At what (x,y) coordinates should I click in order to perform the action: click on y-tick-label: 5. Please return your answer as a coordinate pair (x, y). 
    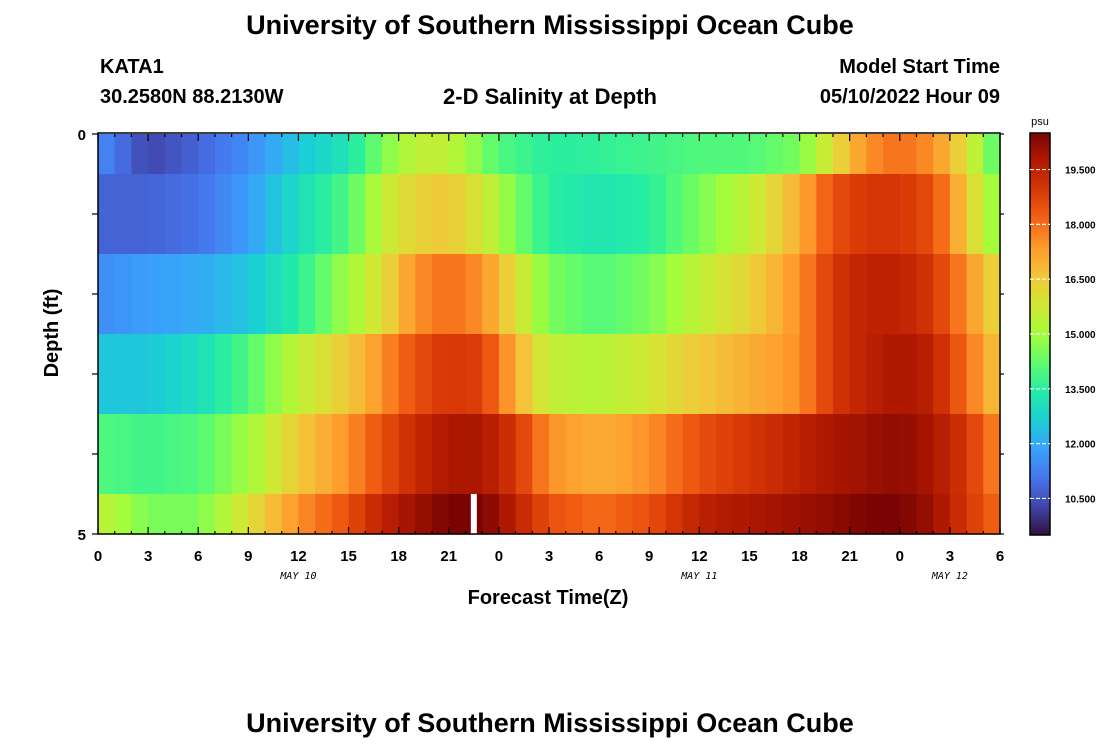
    Looking at the image, I should click on (82, 535).